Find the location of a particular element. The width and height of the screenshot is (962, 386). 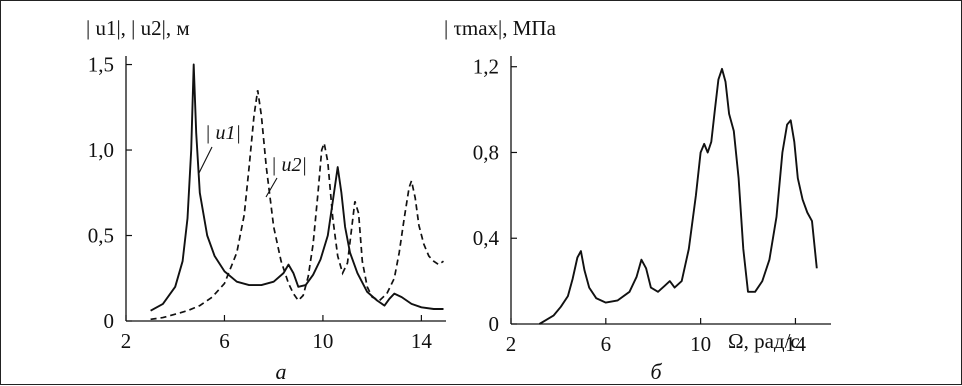

chart-b-y-axis-label: | τmax|, МПа is located at coordinates (500, 28).